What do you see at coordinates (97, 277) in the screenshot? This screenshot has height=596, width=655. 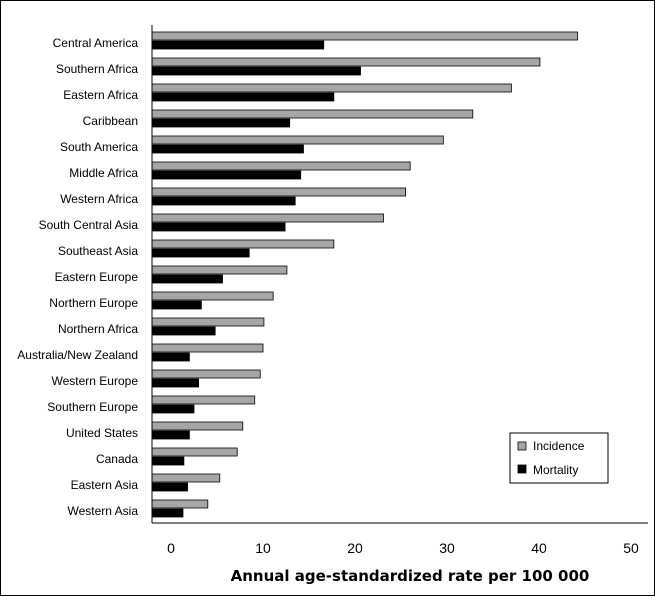 I see `category-label: Eastern Europe` at bounding box center [97, 277].